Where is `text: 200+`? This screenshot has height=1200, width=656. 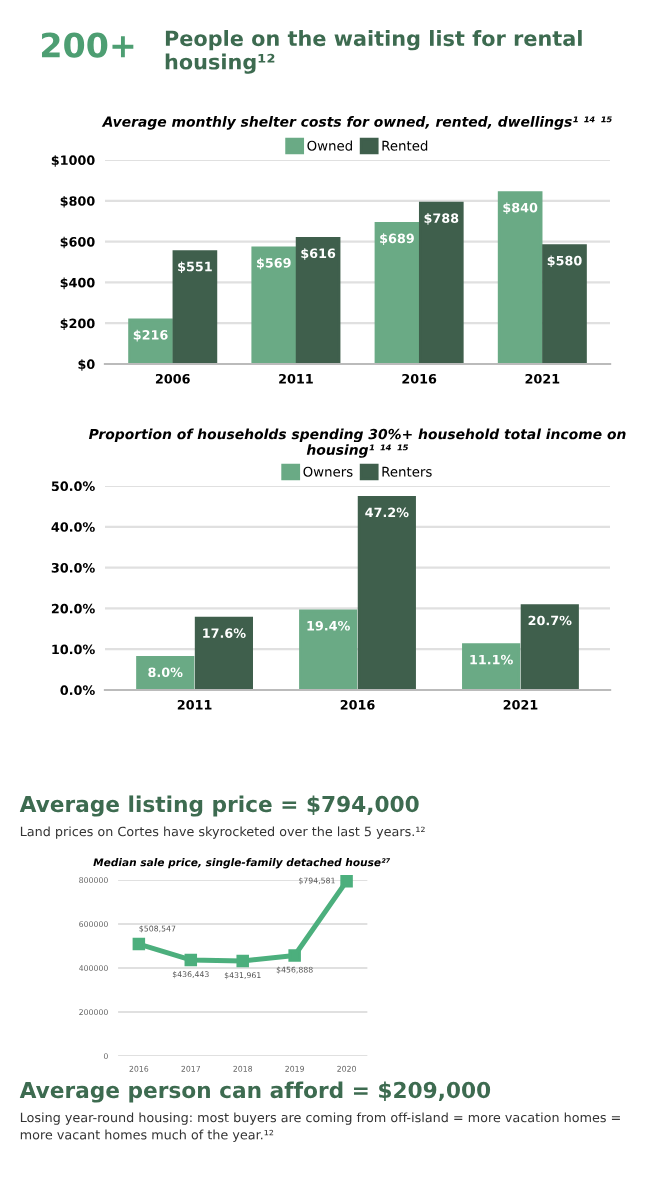
text: 200+ is located at coordinates (88, 45).